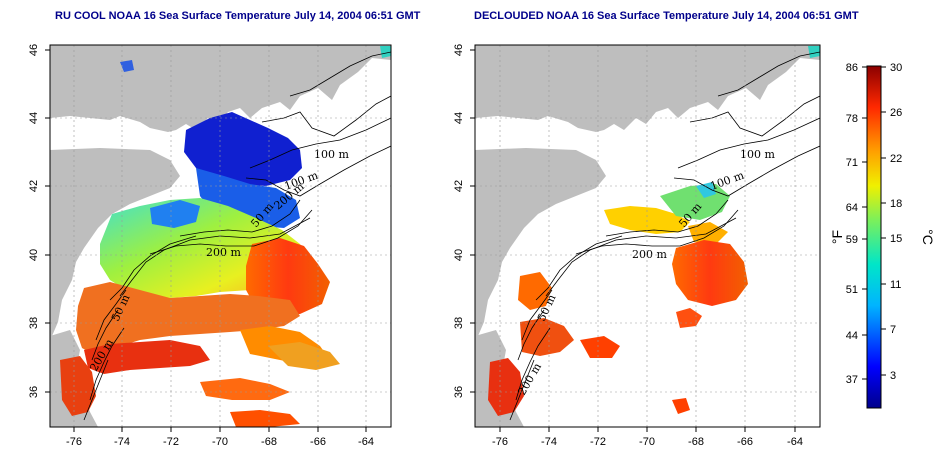 This screenshot has height=475, width=950. Describe the element at coordinates (895, 285) in the screenshot. I see `colorbar-c-tick: 11` at that location.